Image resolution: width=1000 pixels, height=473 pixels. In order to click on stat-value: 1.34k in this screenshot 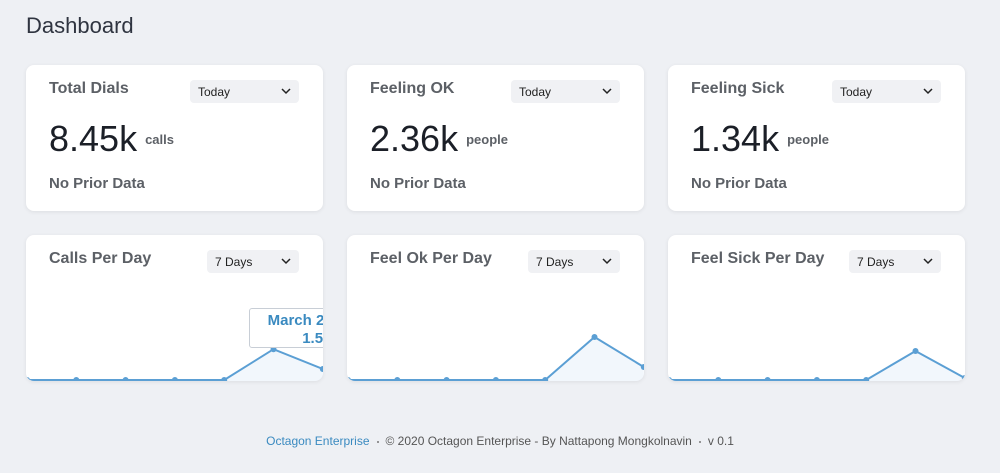, I will do `click(735, 138)`.